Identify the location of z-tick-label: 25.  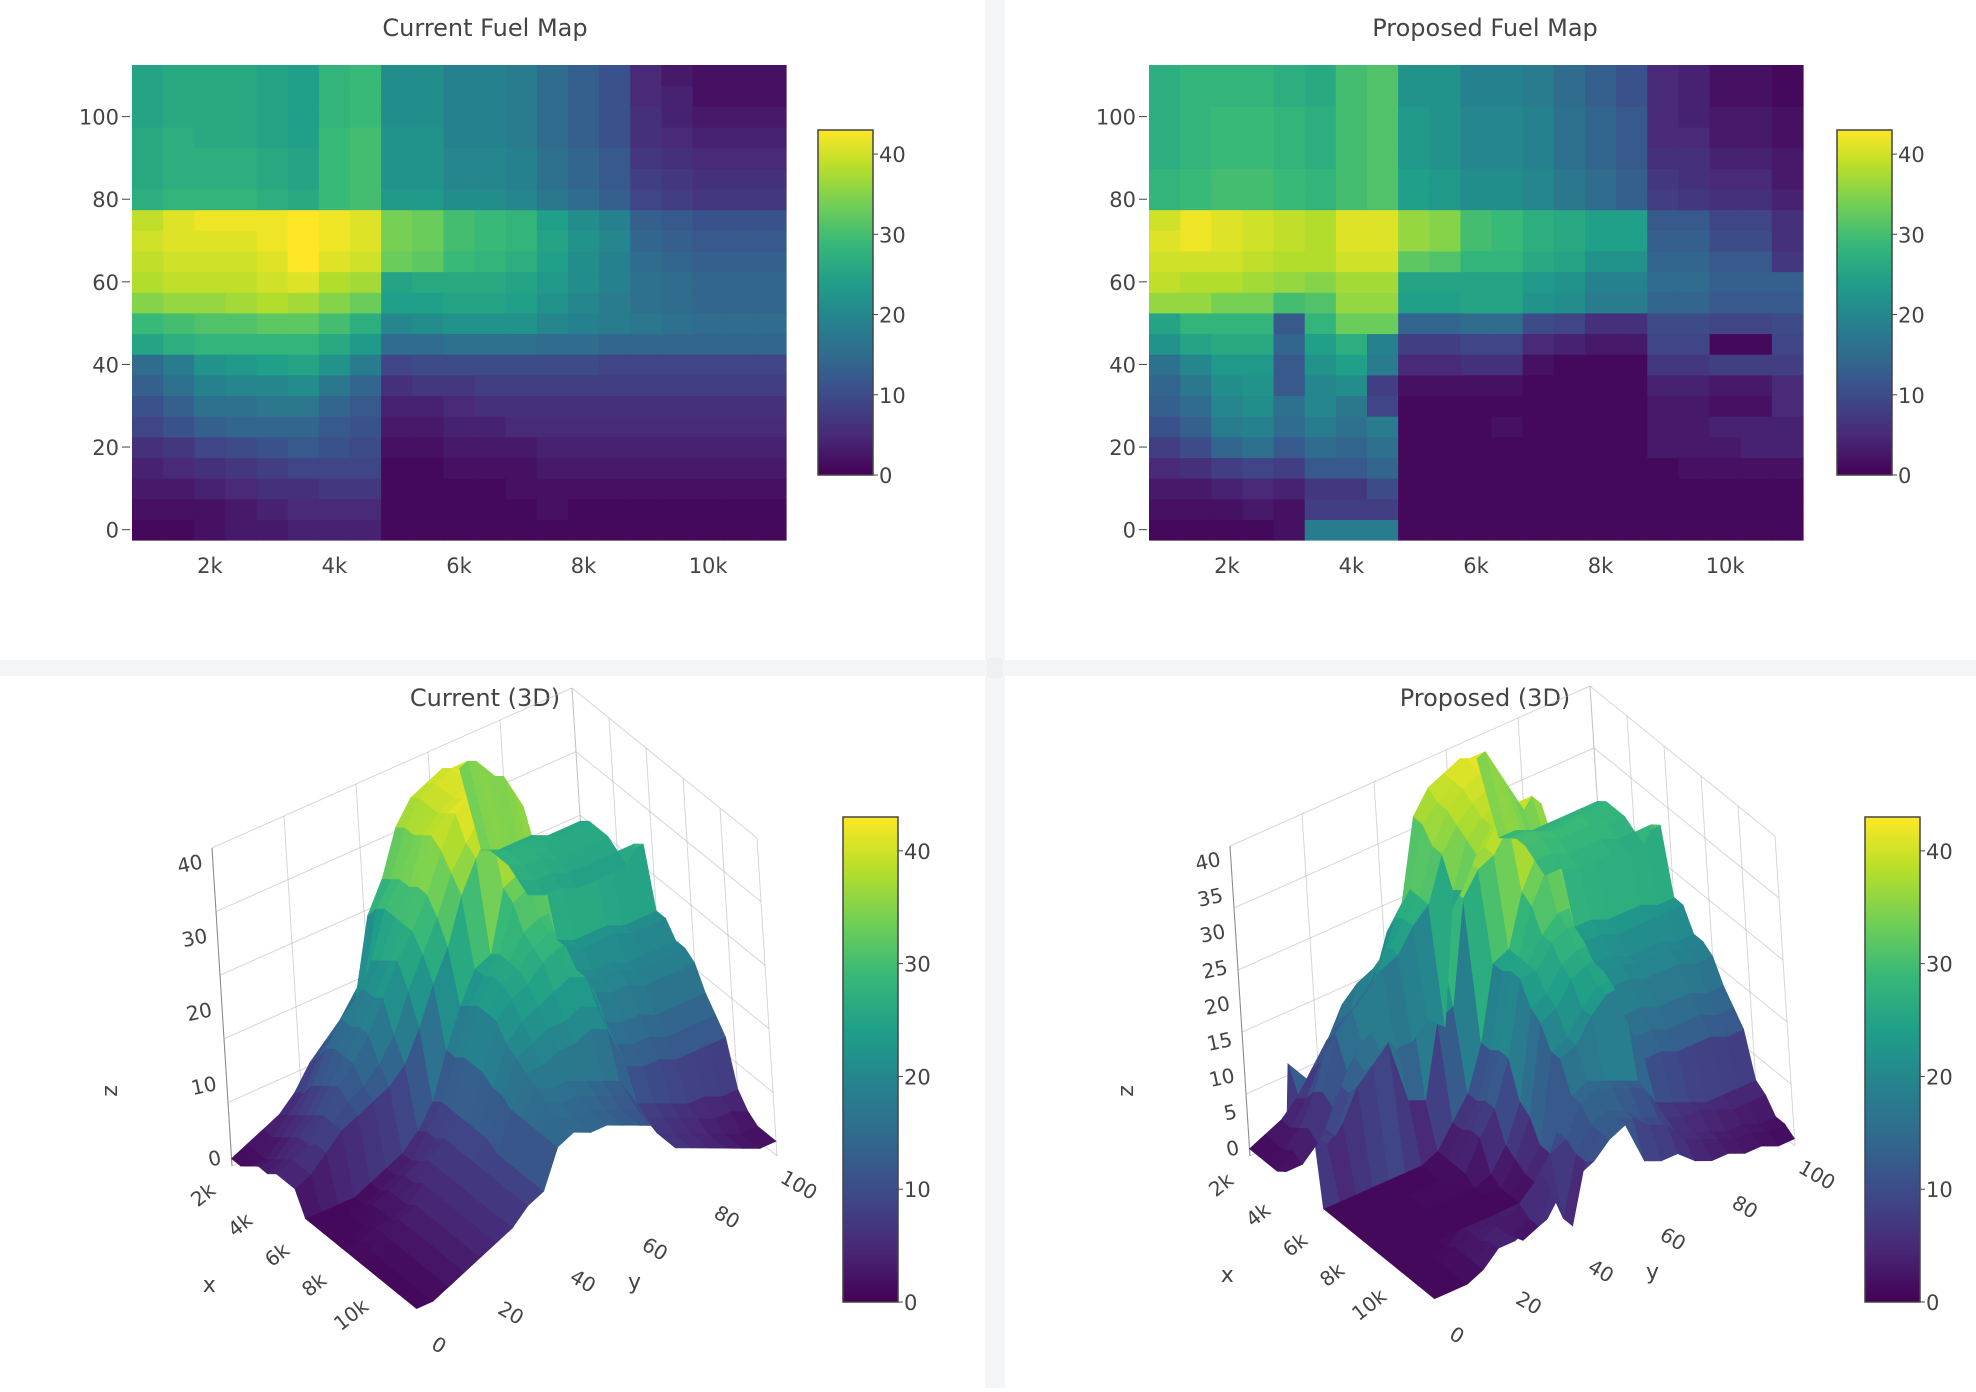
(1215, 969).